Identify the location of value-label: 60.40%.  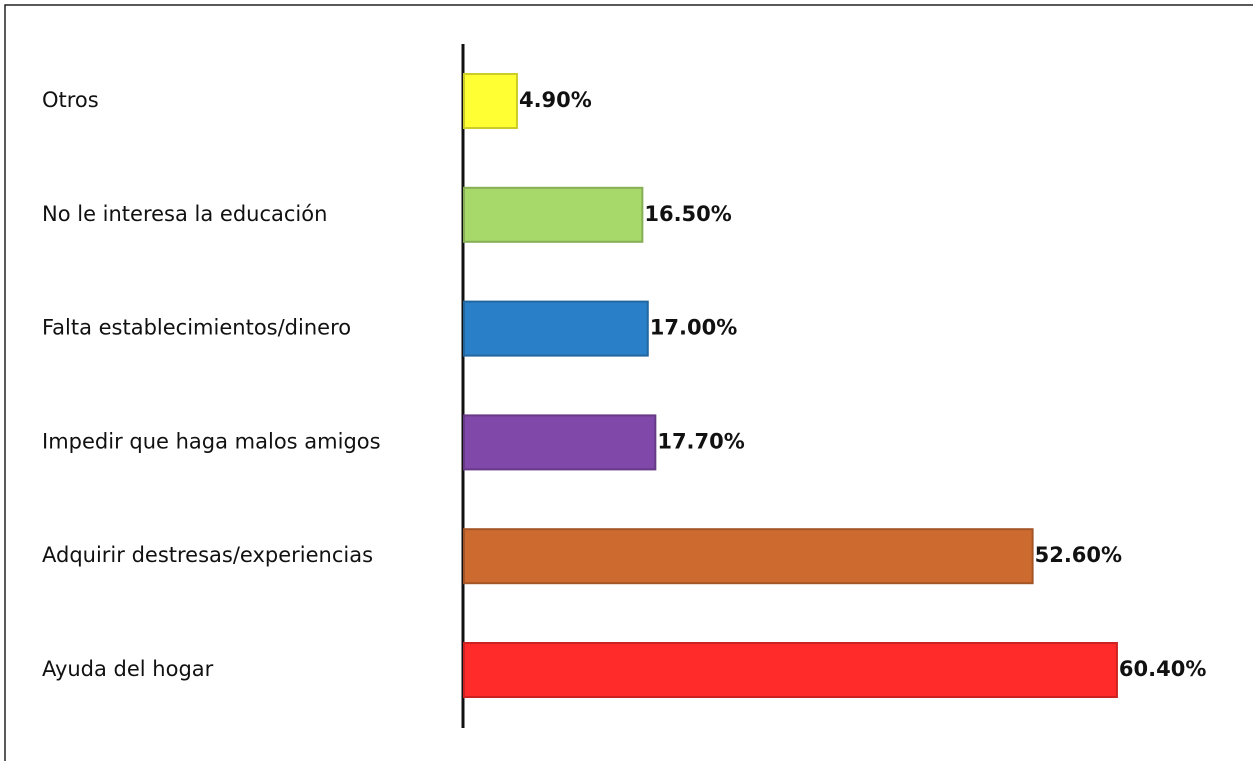
(1162, 669).